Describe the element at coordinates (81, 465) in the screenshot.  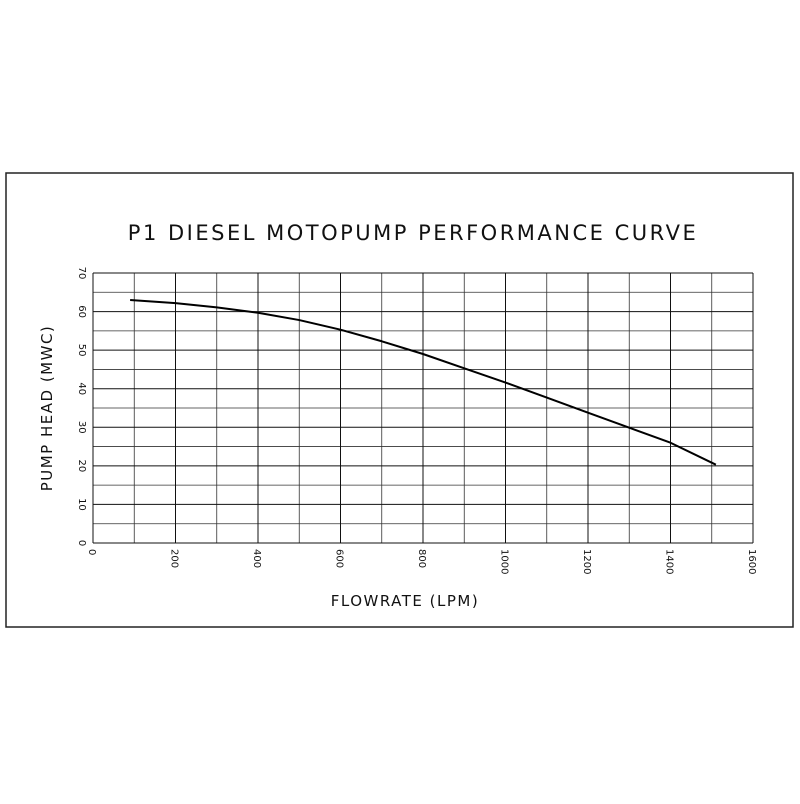
I see `y-tick-label: 20` at that location.